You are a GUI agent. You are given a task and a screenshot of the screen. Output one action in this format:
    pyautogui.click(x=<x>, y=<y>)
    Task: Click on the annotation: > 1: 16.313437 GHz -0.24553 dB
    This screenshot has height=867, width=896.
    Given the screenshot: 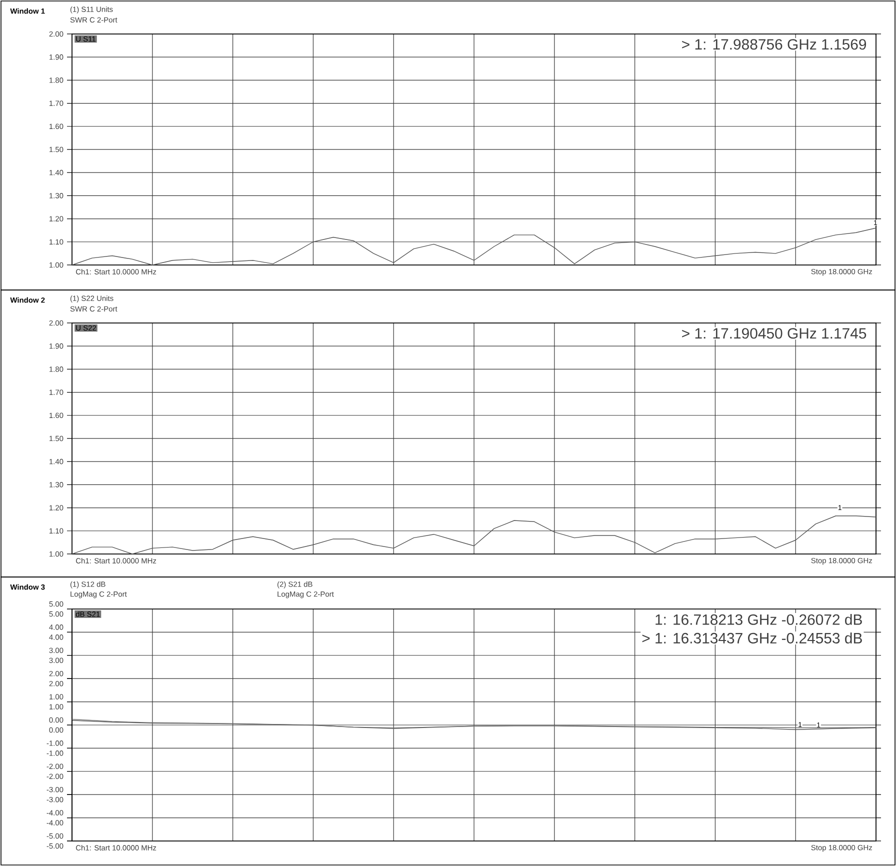 What is the action you would take?
    pyautogui.click(x=752, y=638)
    